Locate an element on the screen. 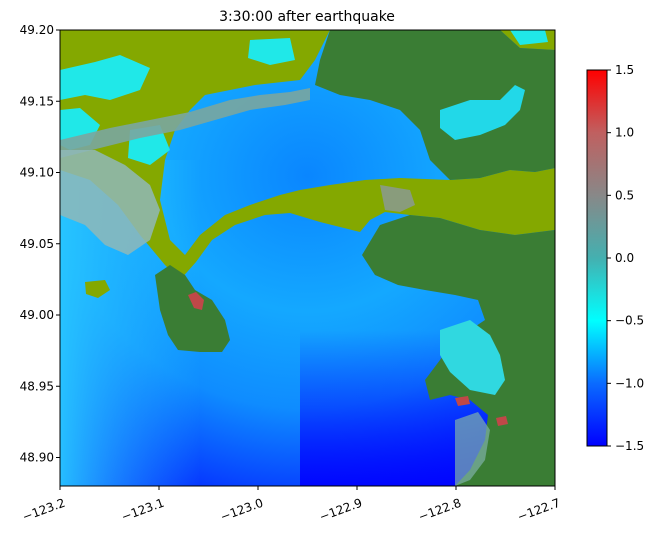 The height and width of the screenshot is (536, 658). gray-river-channel is located at coordinates (185, 123).